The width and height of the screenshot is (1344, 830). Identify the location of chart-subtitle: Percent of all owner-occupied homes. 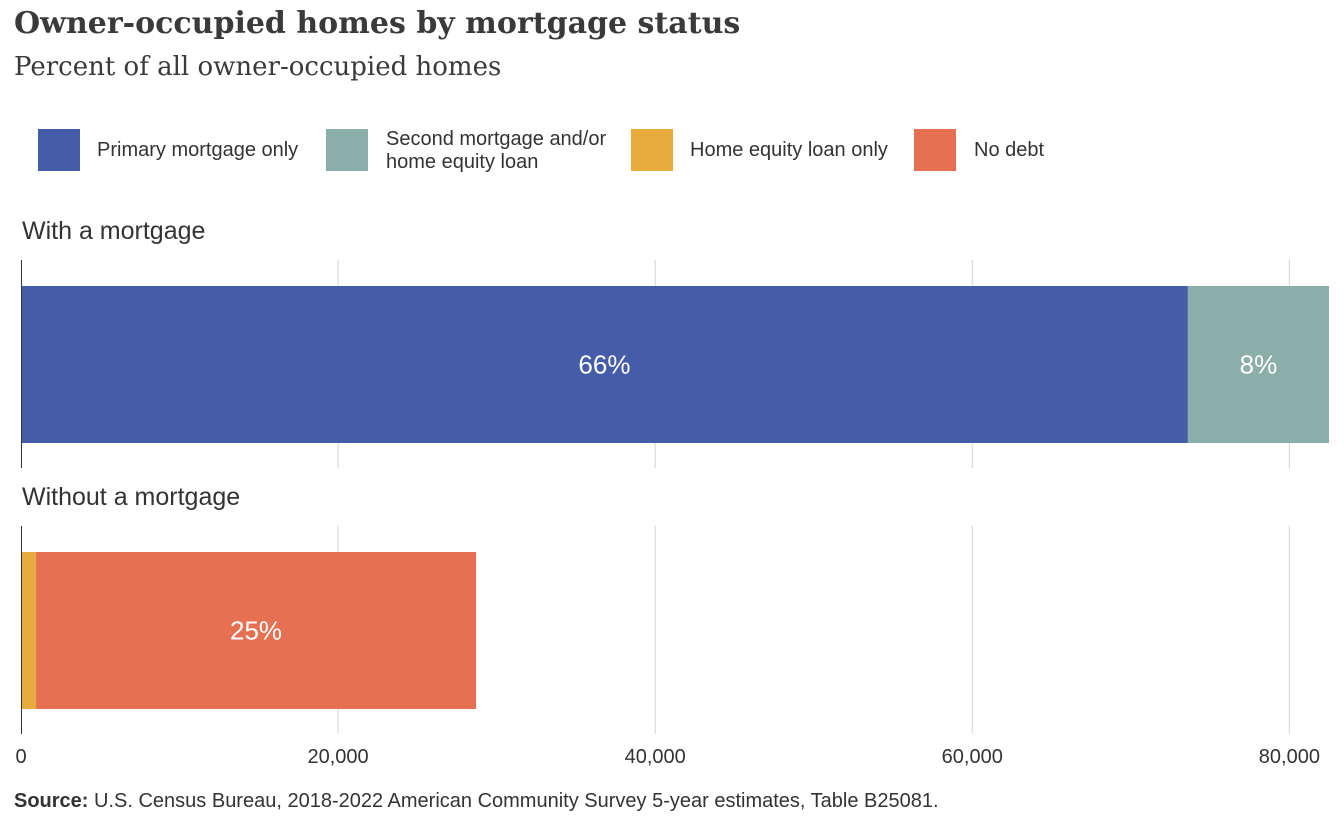
(258, 67).